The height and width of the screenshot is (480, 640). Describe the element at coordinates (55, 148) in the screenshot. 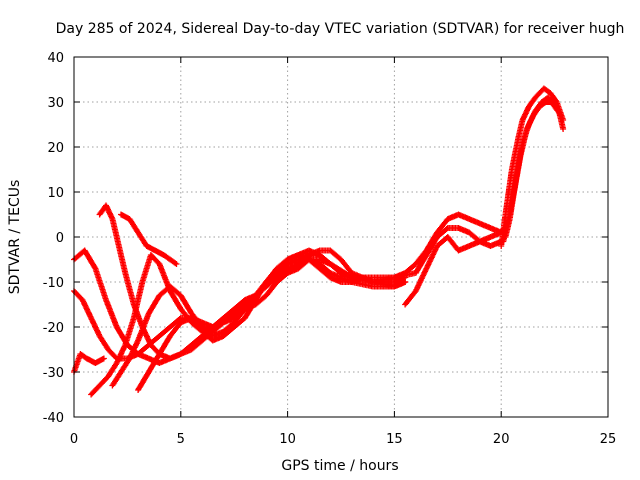

I see `y-tick-label: 20` at that location.